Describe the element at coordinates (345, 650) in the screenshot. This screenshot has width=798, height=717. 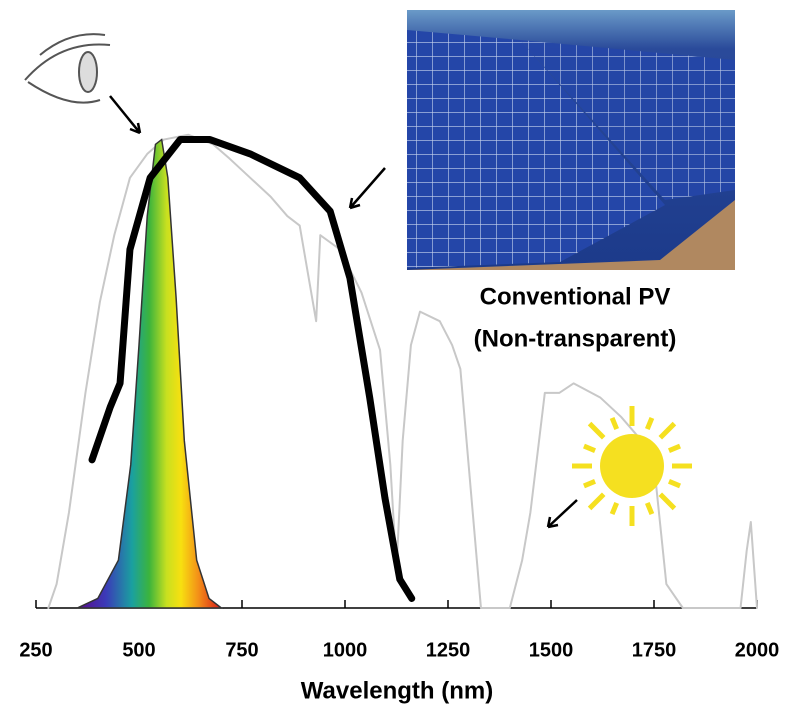
I see `x-tick-label: 1000` at that location.